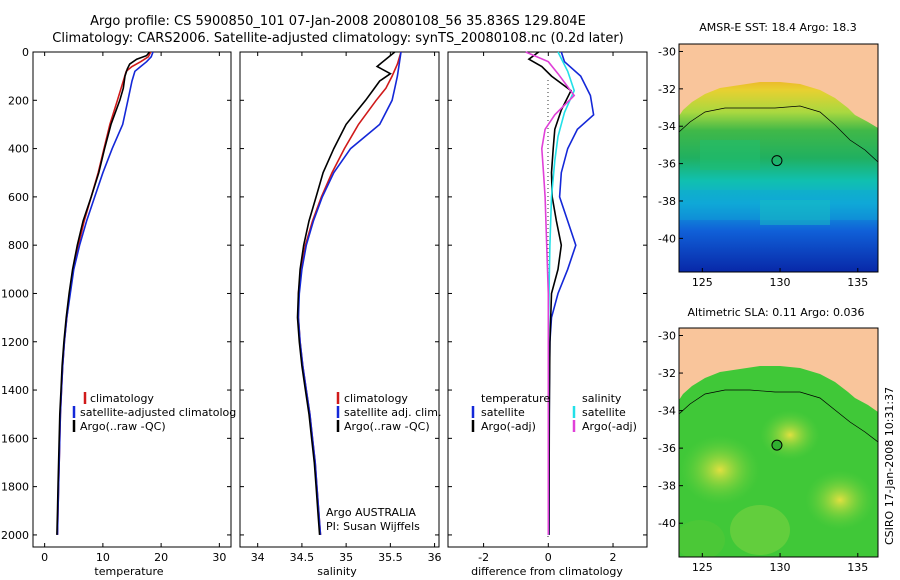 This screenshot has width=900, height=580. Describe the element at coordinates (302, 557) in the screenshot. I see `x-tick-label: 34.5` at that location.